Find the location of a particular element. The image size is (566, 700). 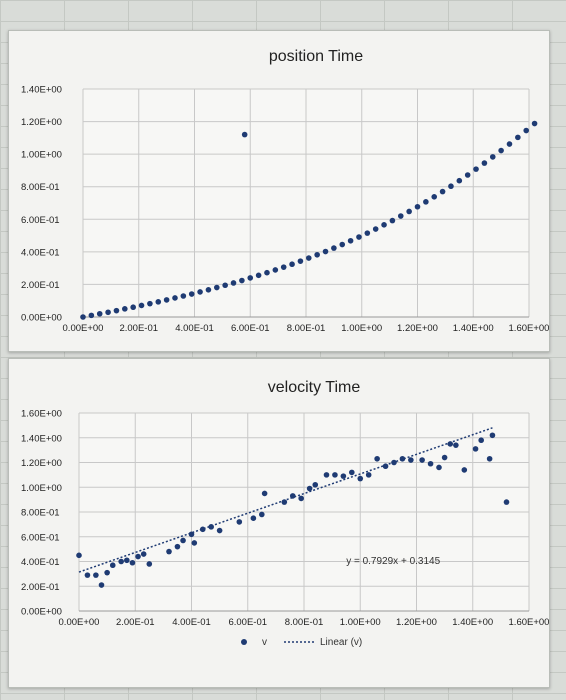

chart-title: position Time is located at coordinates (316, 56).